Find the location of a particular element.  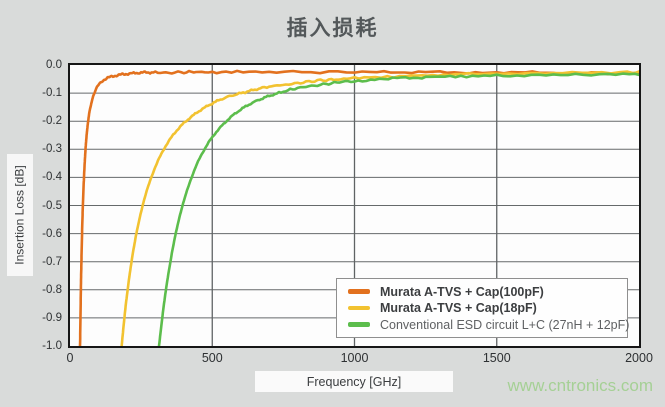

y-tick-label: -0.4 is located at coordinates (52, 177).